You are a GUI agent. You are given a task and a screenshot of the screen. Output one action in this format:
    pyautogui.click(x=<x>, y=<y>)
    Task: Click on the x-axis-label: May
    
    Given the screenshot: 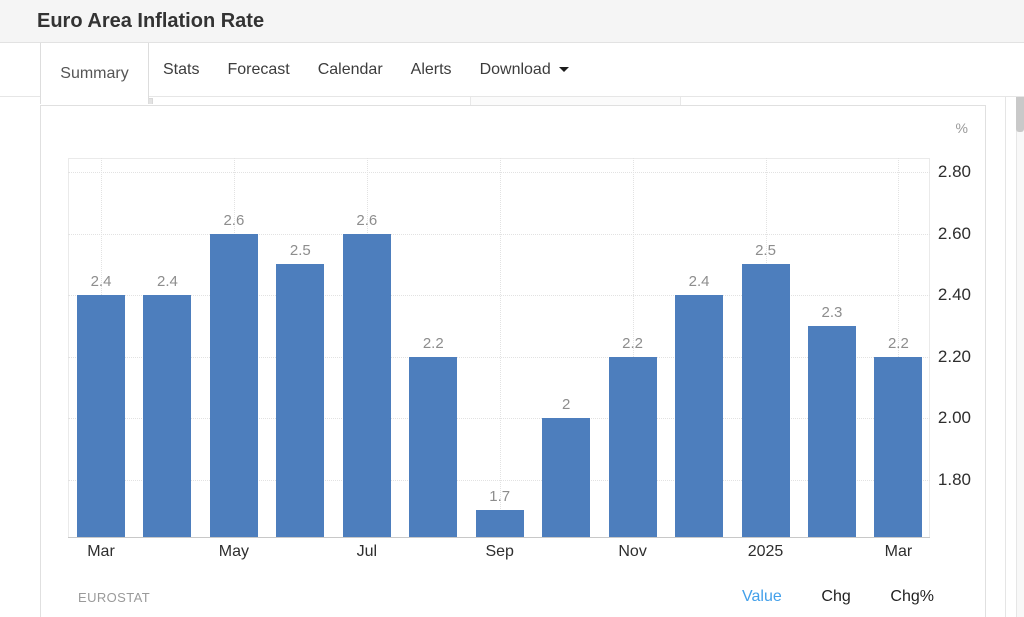 What is the action you would take?
    pyautogui.click(x=233, y=551)
    